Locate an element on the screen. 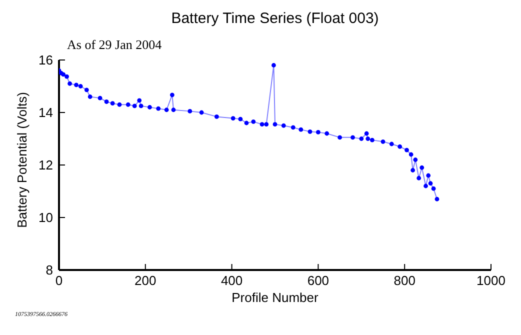 The image size is (521, 335). x-tick-label: 0 is located at coordinates (59, 280).